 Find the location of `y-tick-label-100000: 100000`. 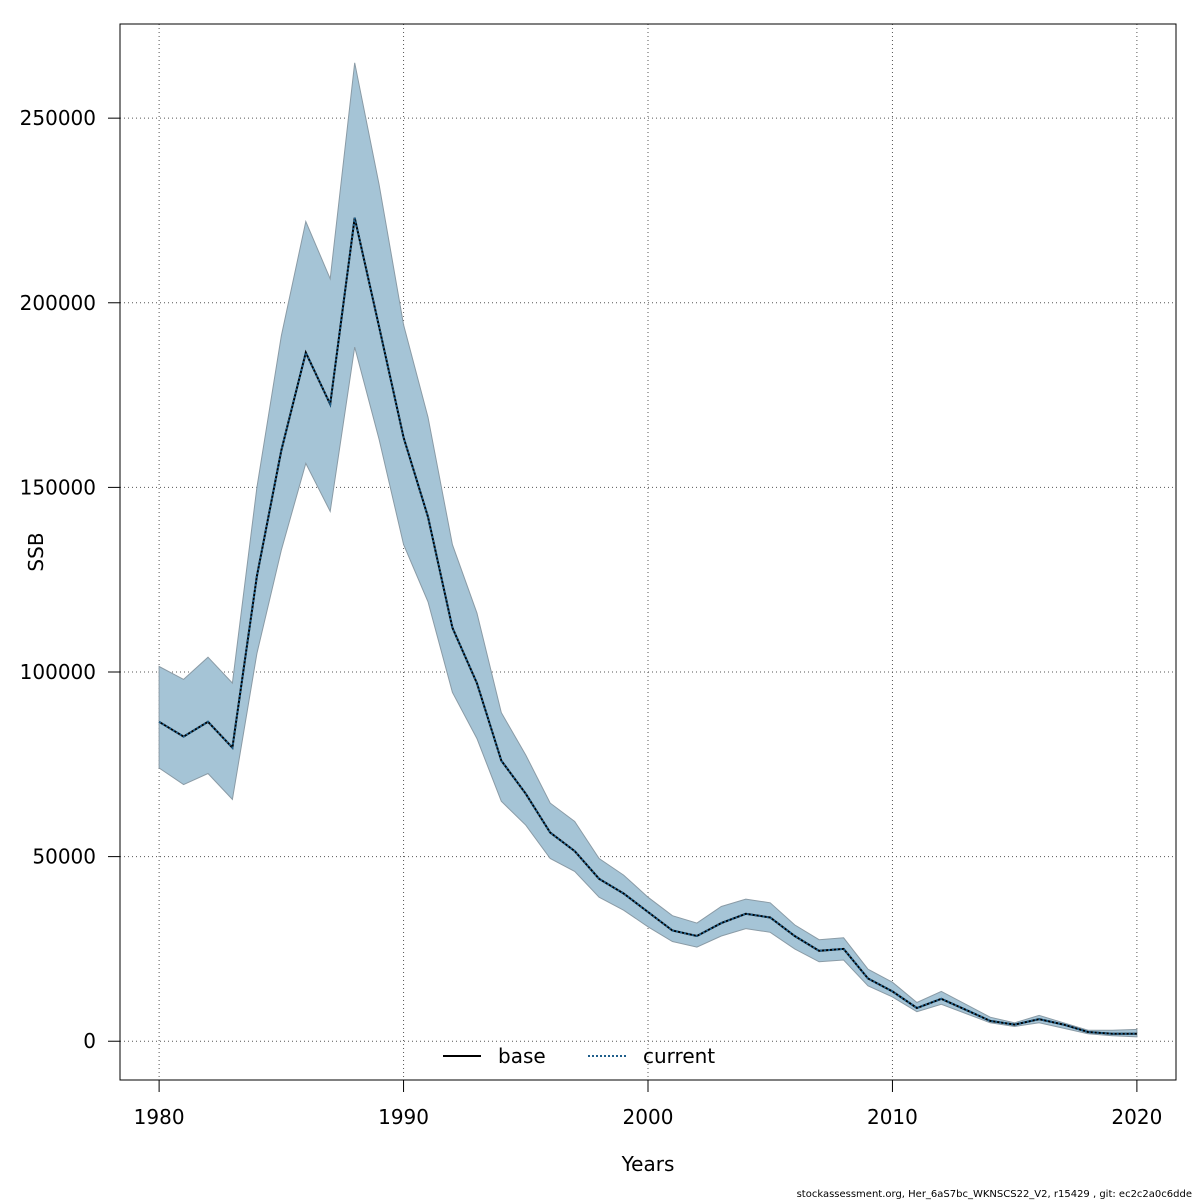

y-tick-label-100000: 100000 is located at coordinates (58, 672).